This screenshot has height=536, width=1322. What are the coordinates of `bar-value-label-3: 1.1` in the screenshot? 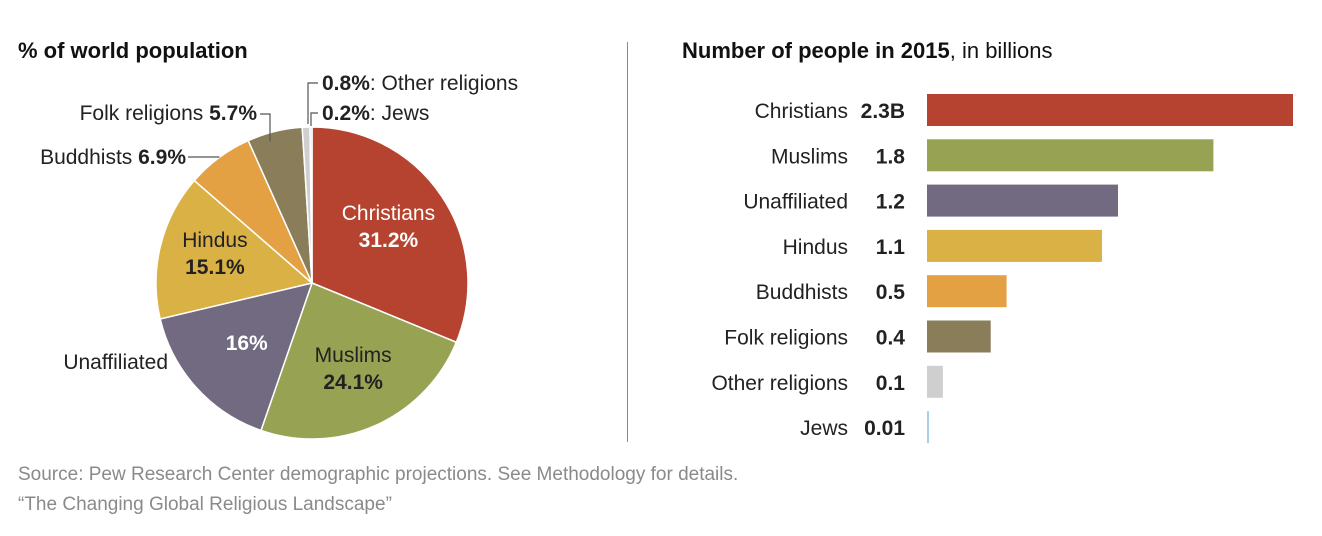 It's located at (891, 247).